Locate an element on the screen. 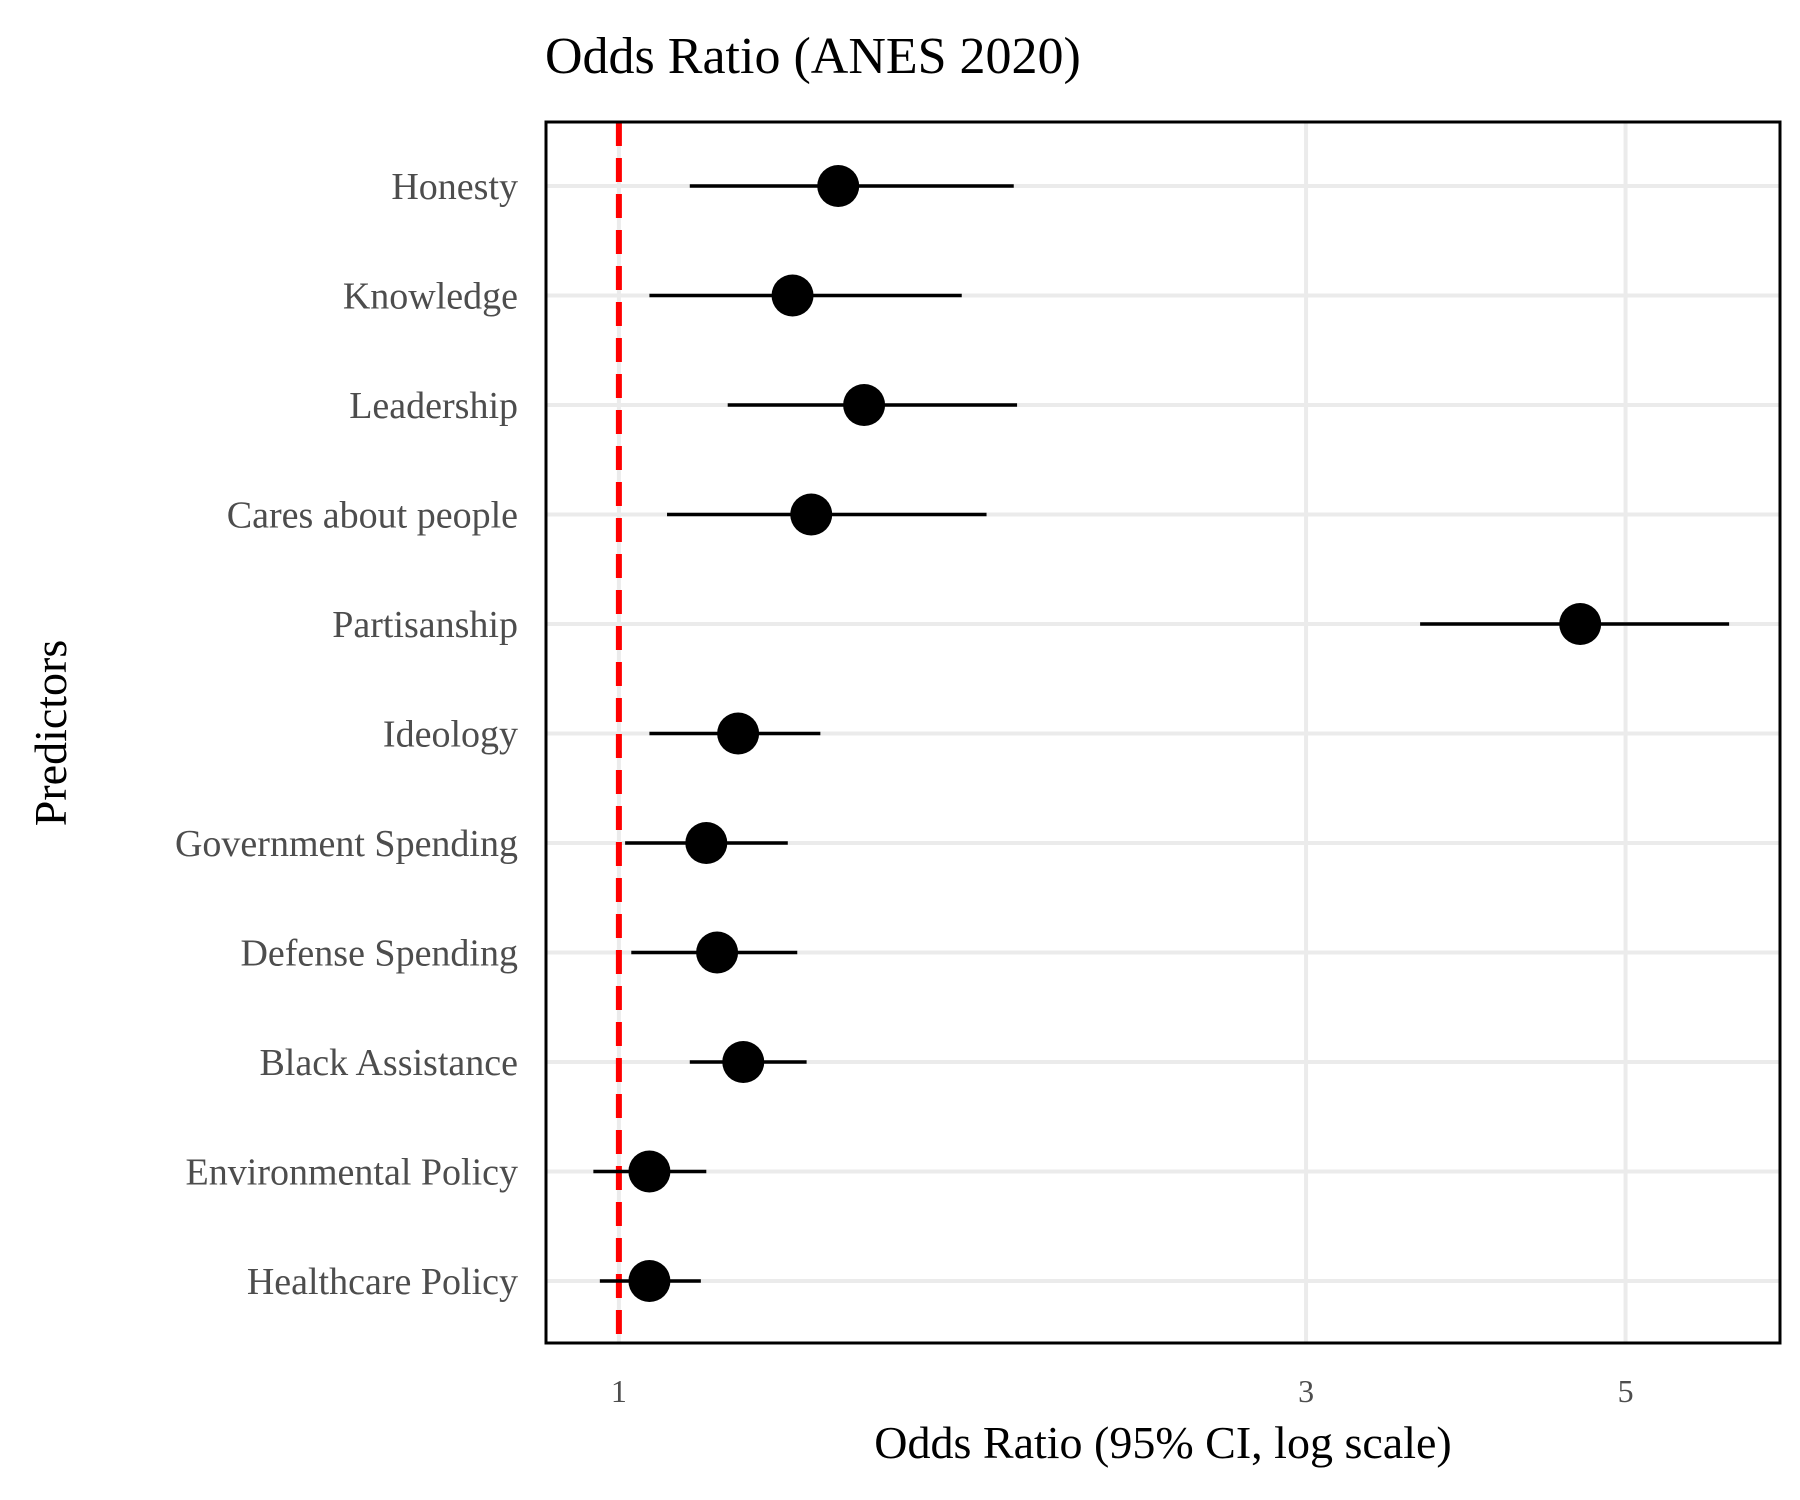  category-label: Knowledge is located at coordinates (430, 297).